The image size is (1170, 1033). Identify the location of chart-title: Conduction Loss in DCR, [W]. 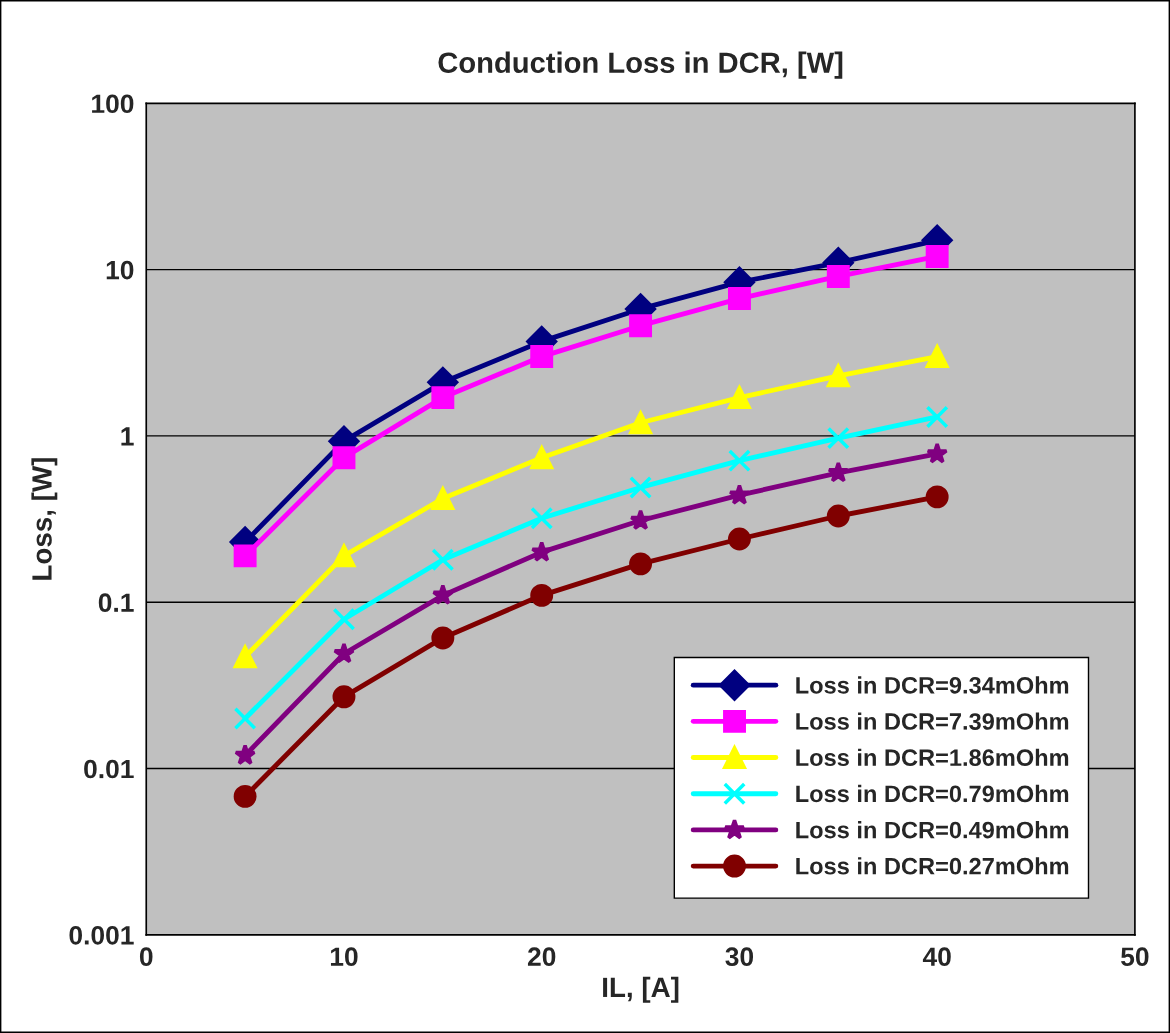
(640, 65).